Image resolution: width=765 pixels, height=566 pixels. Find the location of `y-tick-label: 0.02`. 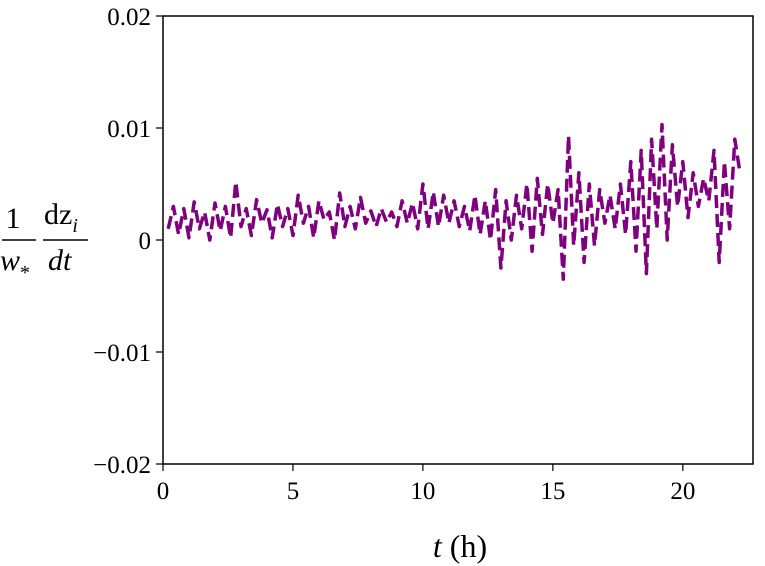

y-tick-label: 0.02 is located at coordinates (129, 17).